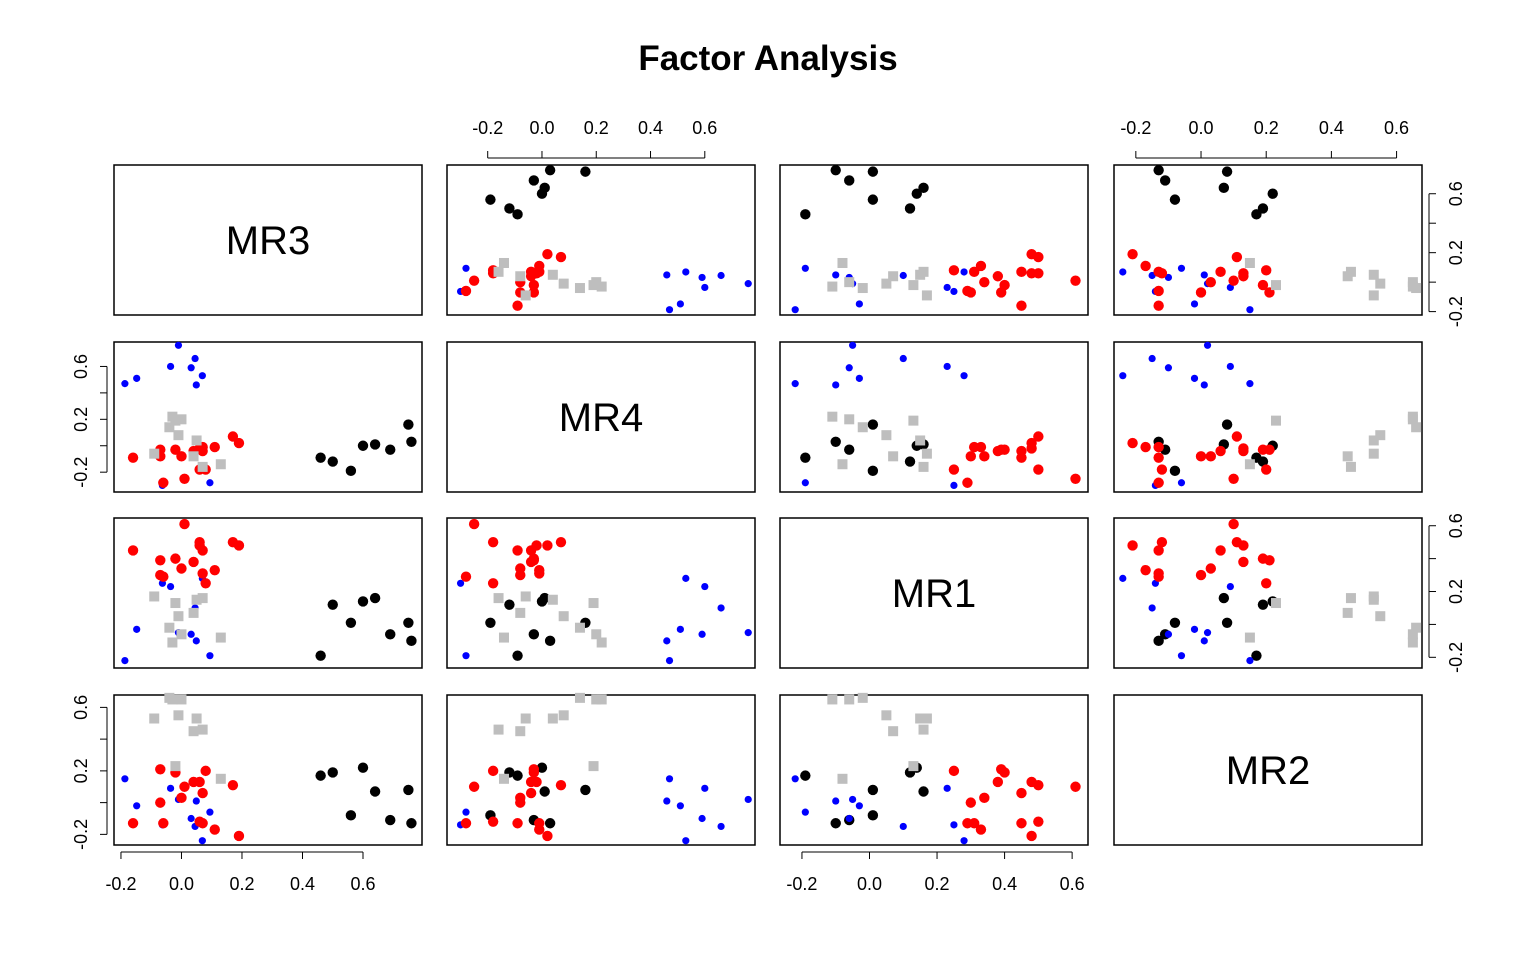  I want to click on panel-MR2-vs-MR2: MR2, so click(1268, 770).